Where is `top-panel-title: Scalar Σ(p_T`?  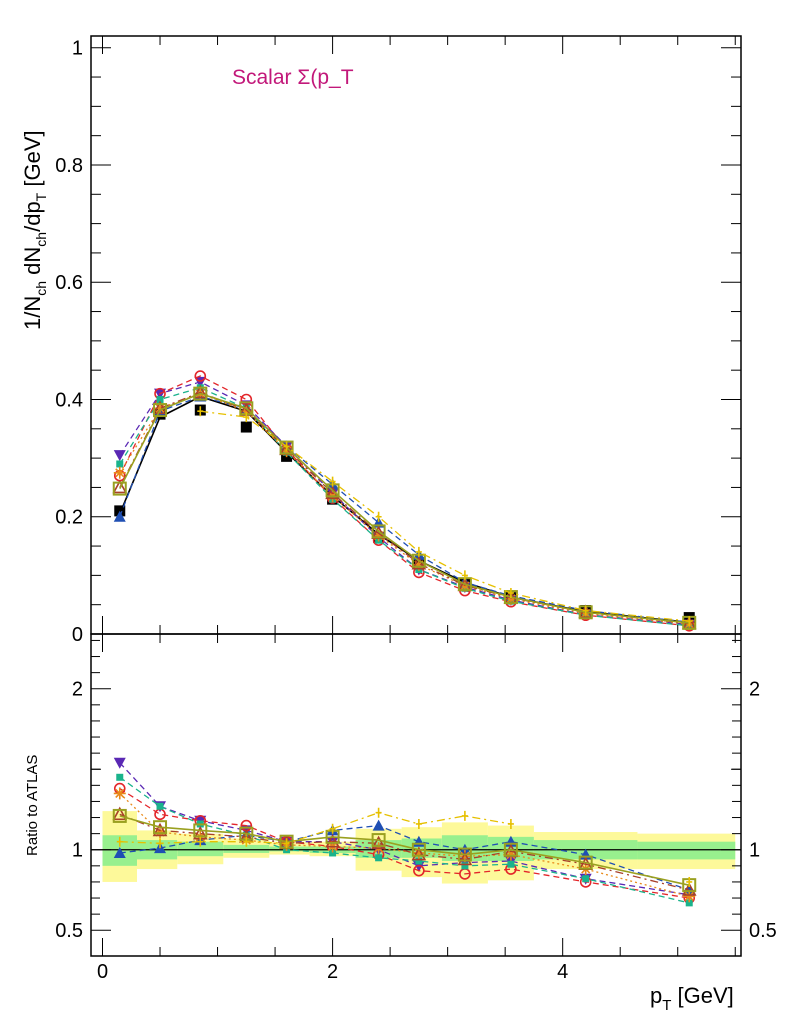
top-panel-title: Scalar Σ(p_T is located at coordinates (293, 77).